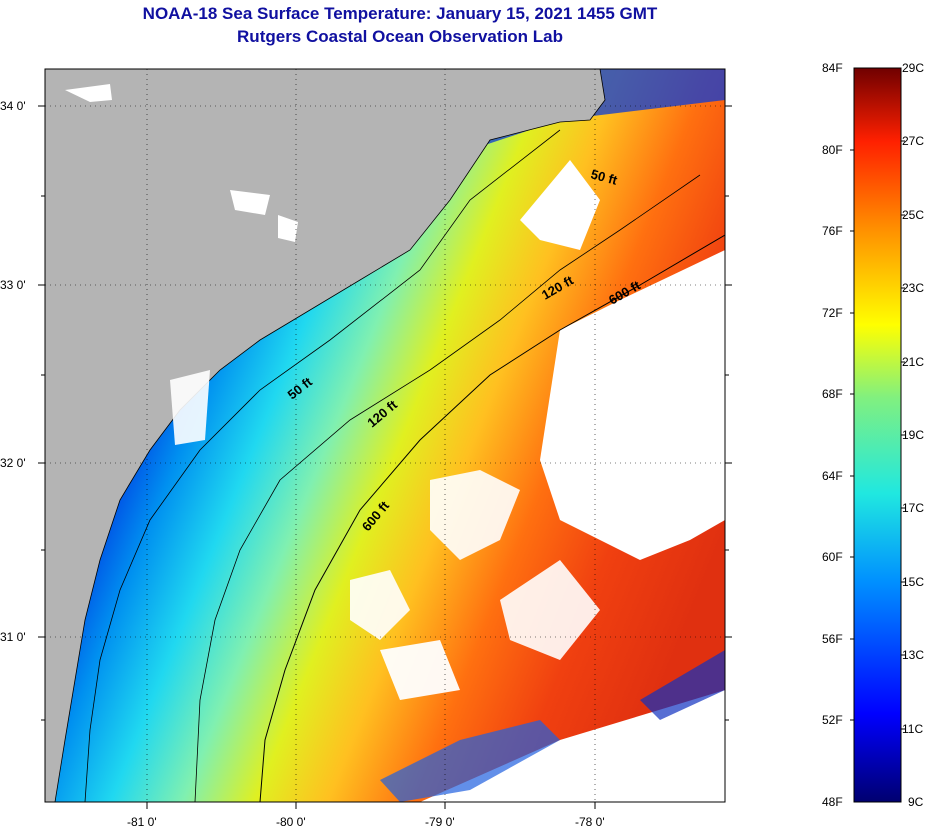 The width and height of the screenshot is (928, 832). Describe the element at coordinates (913, 655) in the screenshot. I see `colorbar-c-label: 13C` at that location.